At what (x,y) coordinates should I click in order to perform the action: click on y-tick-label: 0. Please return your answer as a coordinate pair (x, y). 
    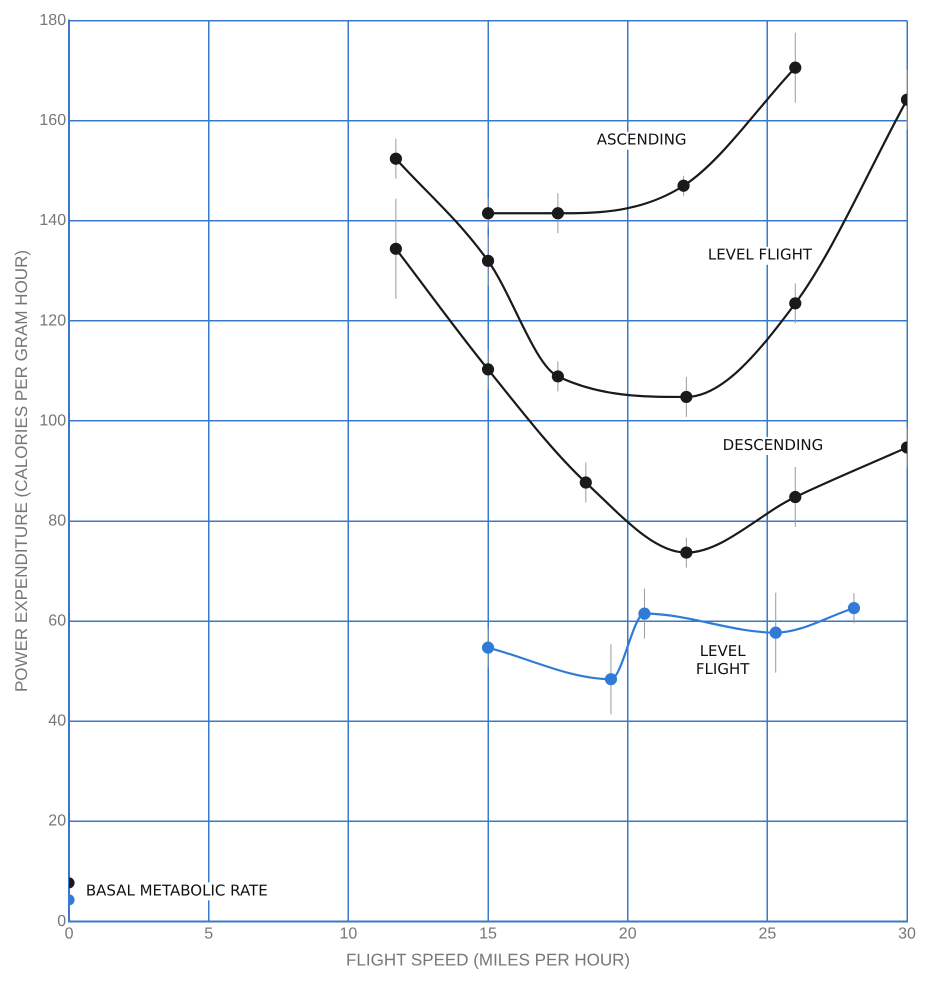
    Looking at the image, I should click on (61, 921).